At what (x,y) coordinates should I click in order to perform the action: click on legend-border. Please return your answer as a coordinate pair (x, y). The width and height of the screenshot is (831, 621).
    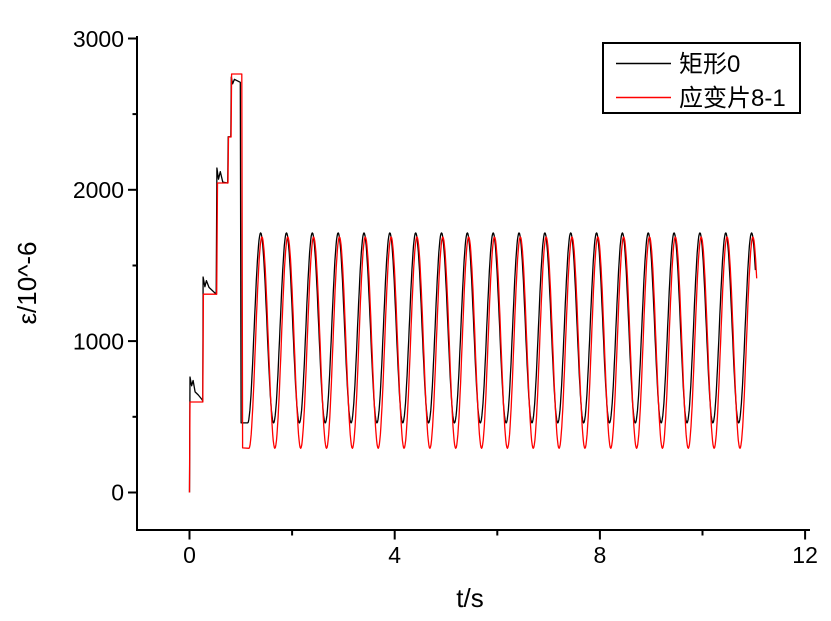
    Looking at the image, I should click on (701, 78).